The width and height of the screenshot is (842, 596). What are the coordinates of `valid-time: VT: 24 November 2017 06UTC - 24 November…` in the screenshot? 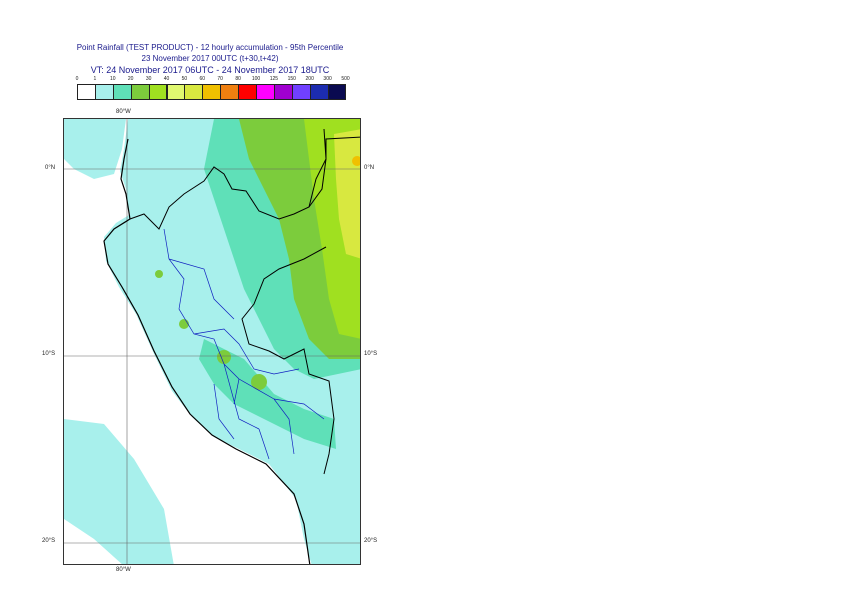 It's located at (210, 70).